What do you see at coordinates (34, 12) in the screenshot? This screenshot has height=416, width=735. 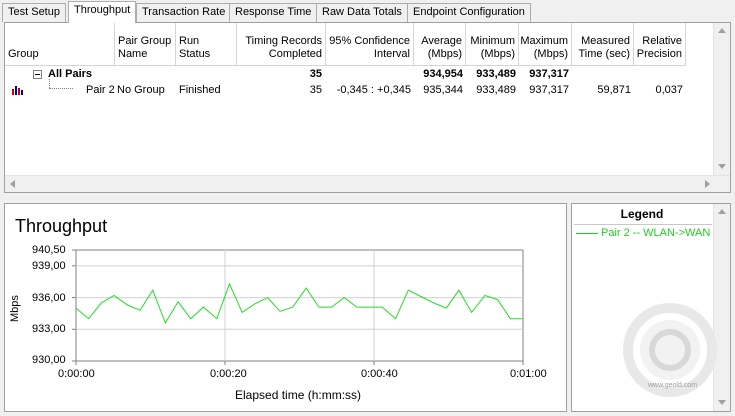 I see `tab-test-setup: Test Setup` at bounding box center [34, 12].